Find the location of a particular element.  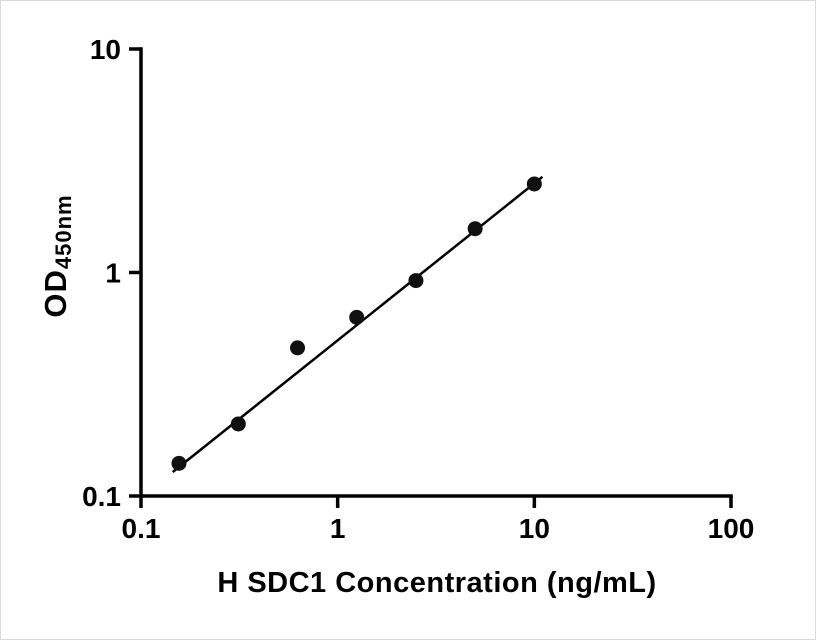

y-axis-title-text: OD450nm is located at coordinates (57, 256).